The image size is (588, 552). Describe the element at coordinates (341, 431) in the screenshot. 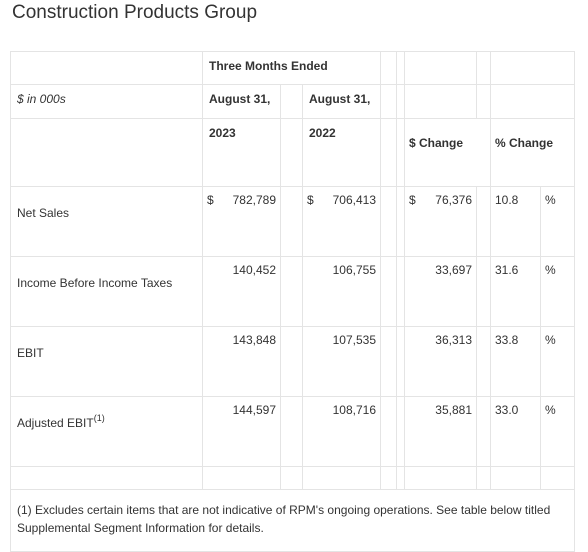

I see `value-2022: 108,716` at that location.